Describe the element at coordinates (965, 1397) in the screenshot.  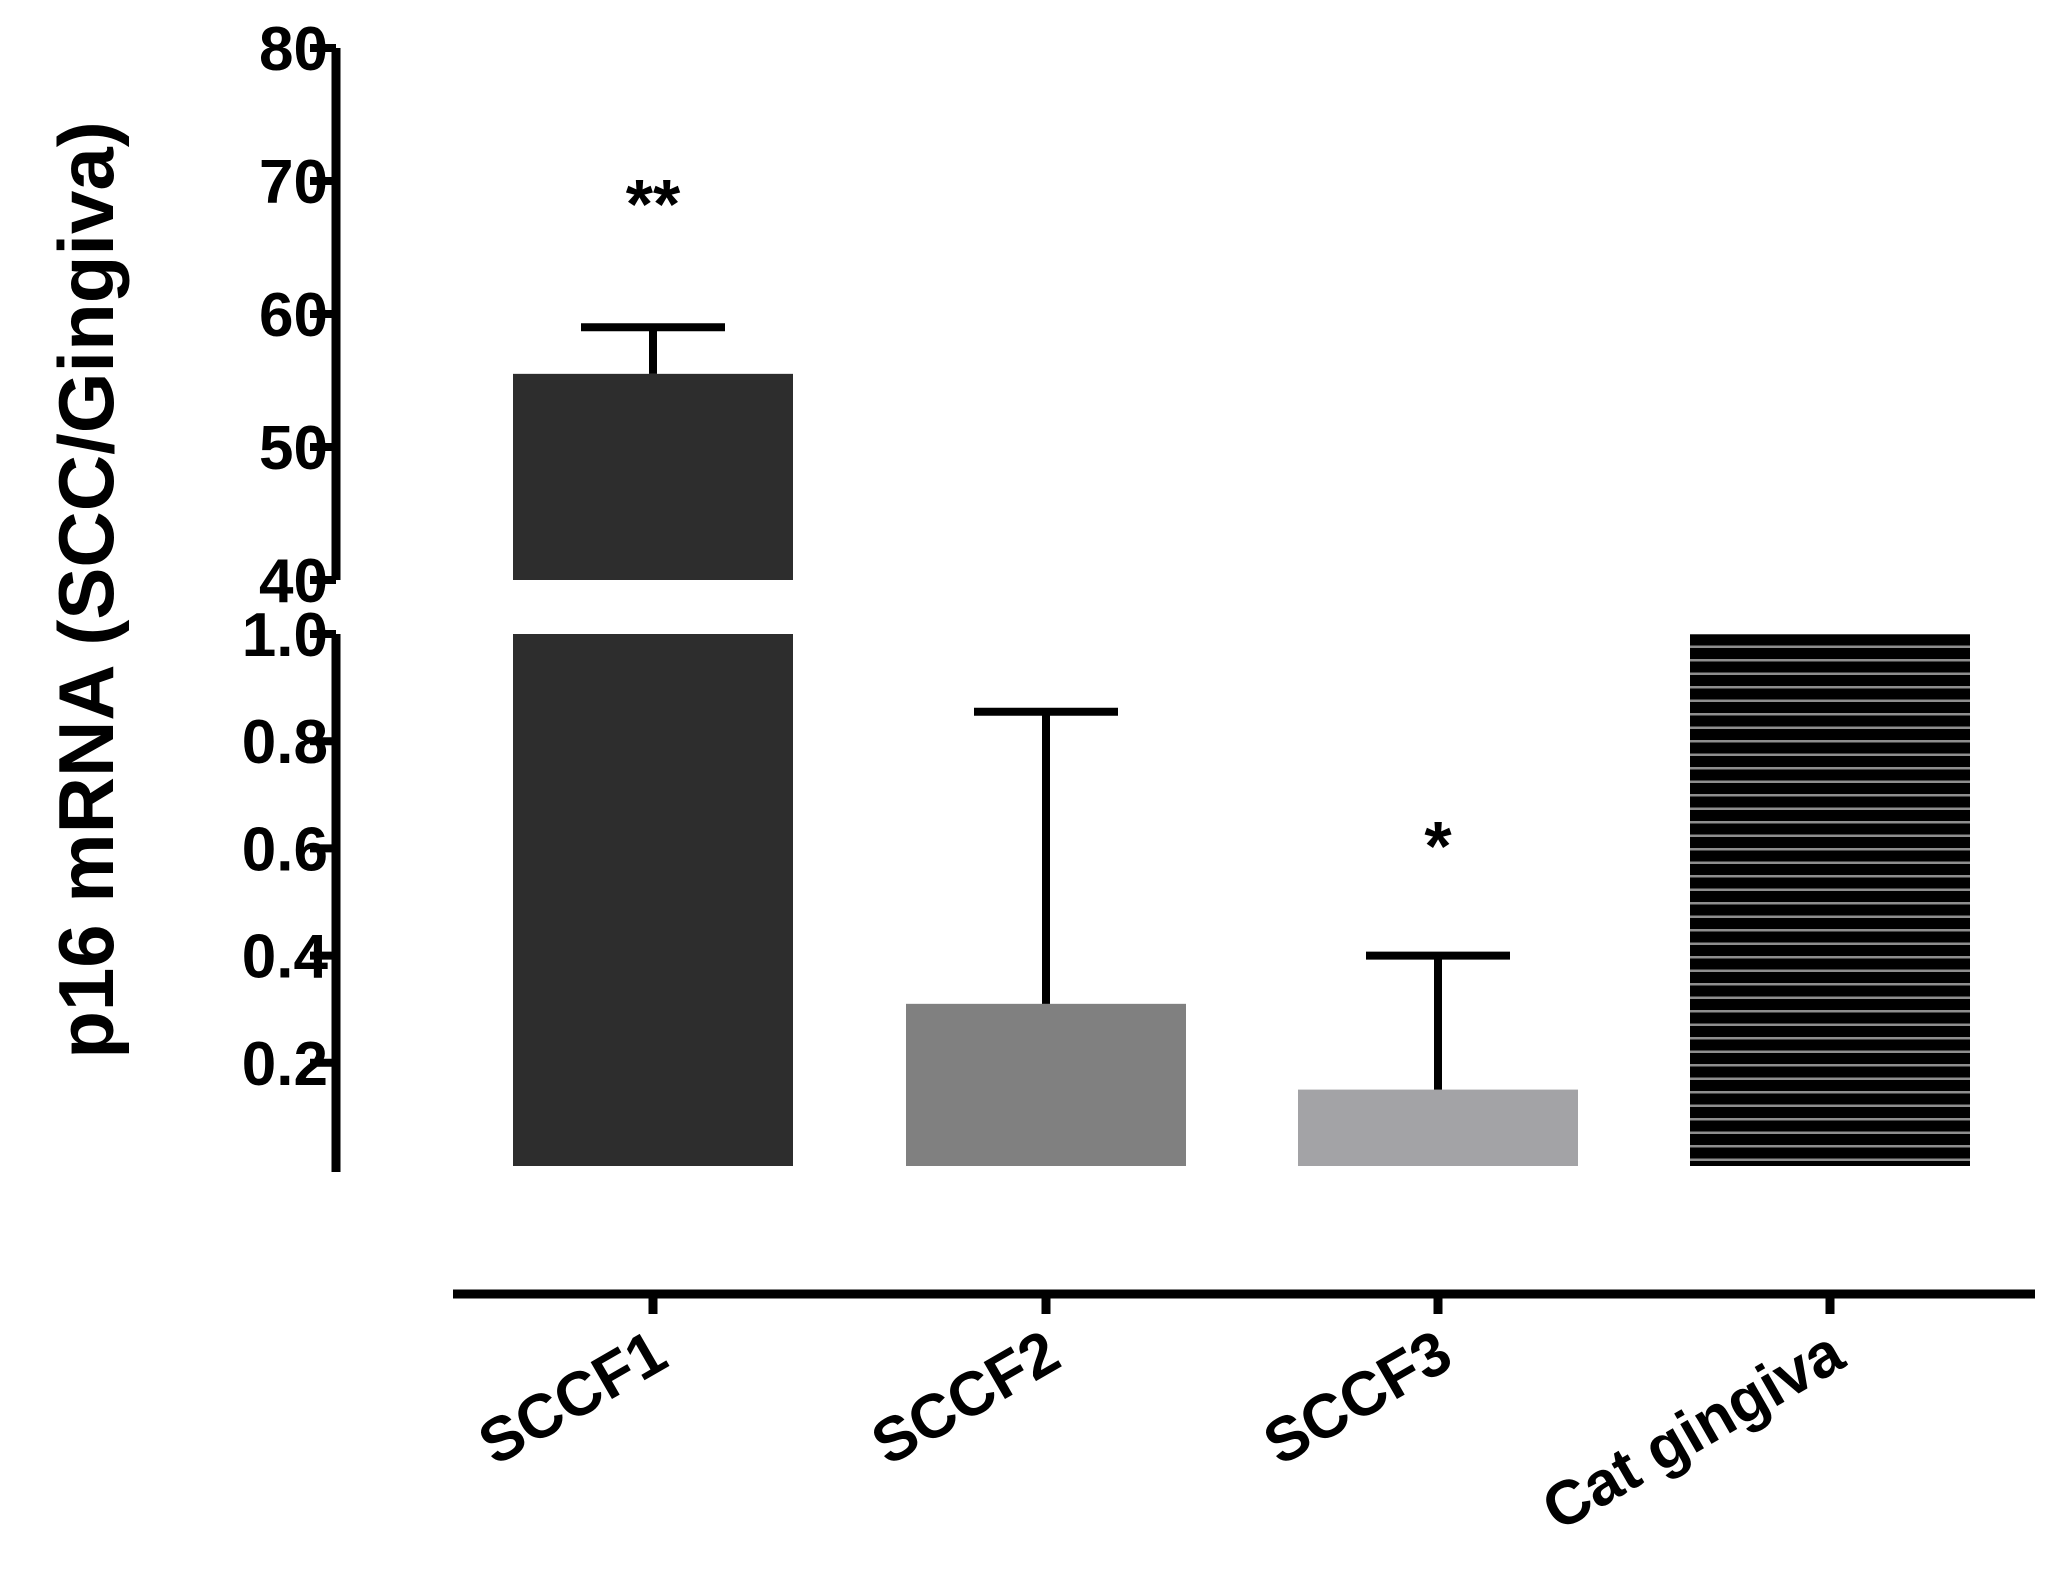
I see `x-tick-label-sccf2: SCCF2` at that location.